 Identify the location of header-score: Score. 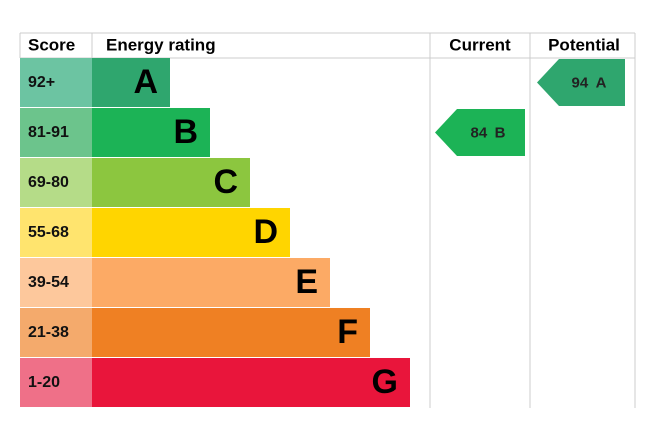
(51, 44).